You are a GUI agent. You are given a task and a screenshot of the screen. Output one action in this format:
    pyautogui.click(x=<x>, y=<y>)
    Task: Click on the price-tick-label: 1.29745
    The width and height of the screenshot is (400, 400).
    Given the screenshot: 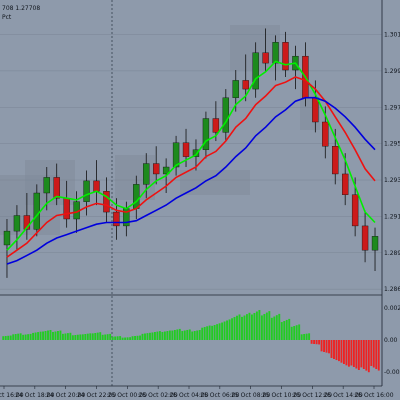 What is the action you would take?
    pyautogui.click(x=392, y=107)
    